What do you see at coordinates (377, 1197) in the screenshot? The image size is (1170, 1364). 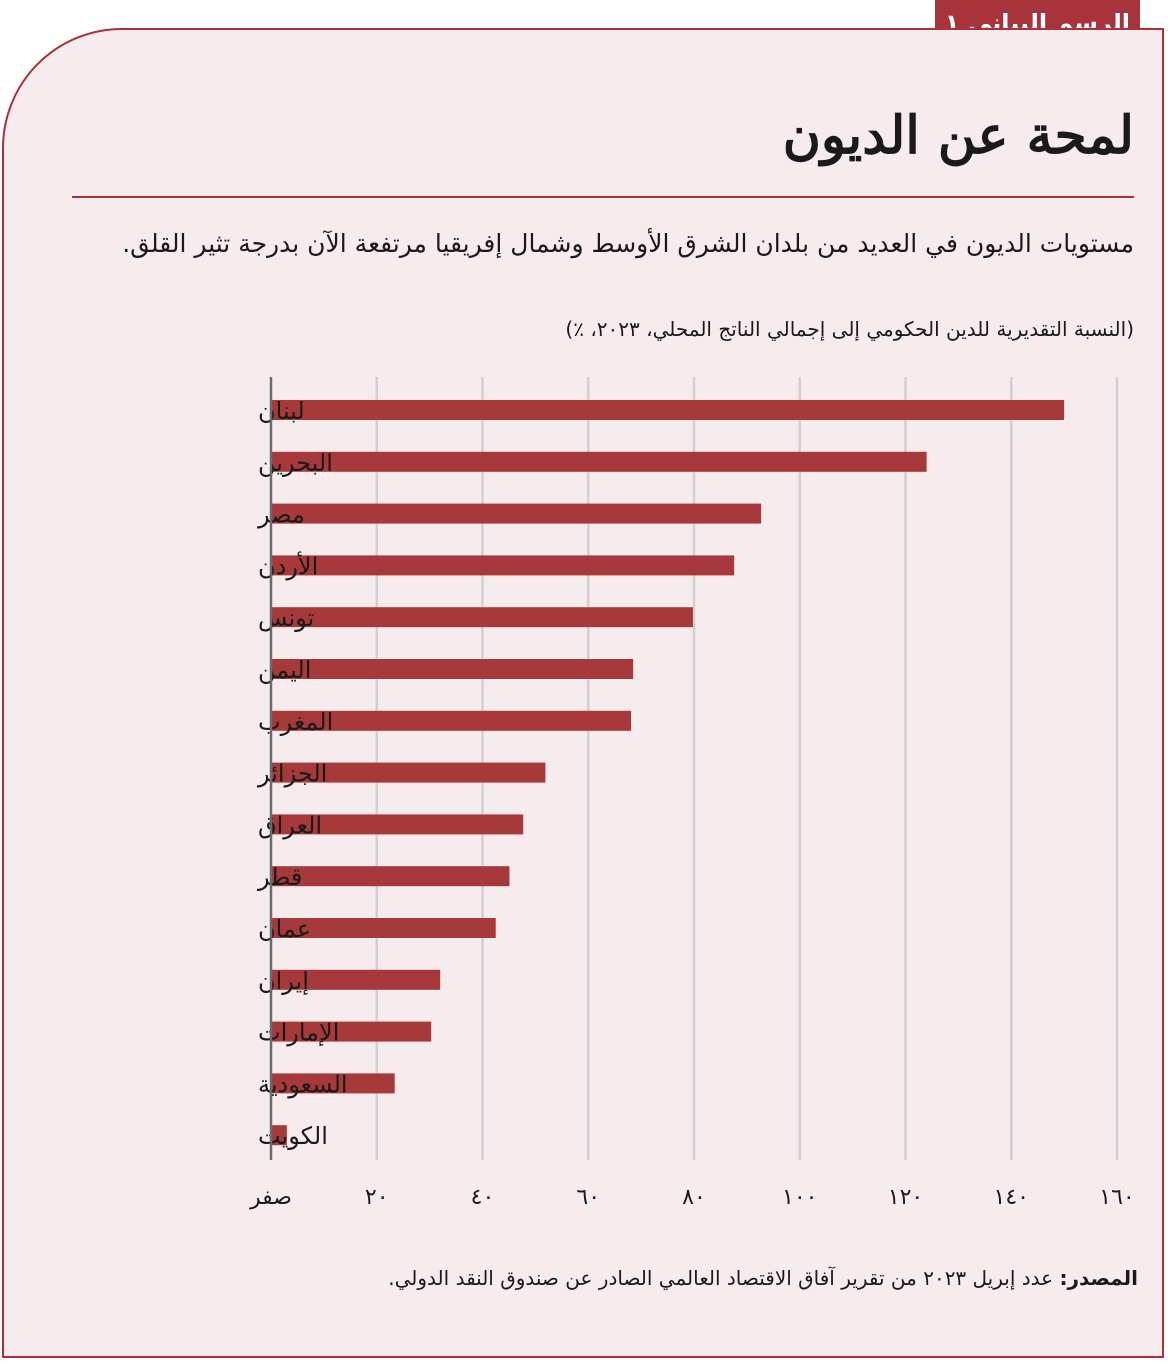 I see `tick-label: ٢٠` at bounding box center [377, 1197].